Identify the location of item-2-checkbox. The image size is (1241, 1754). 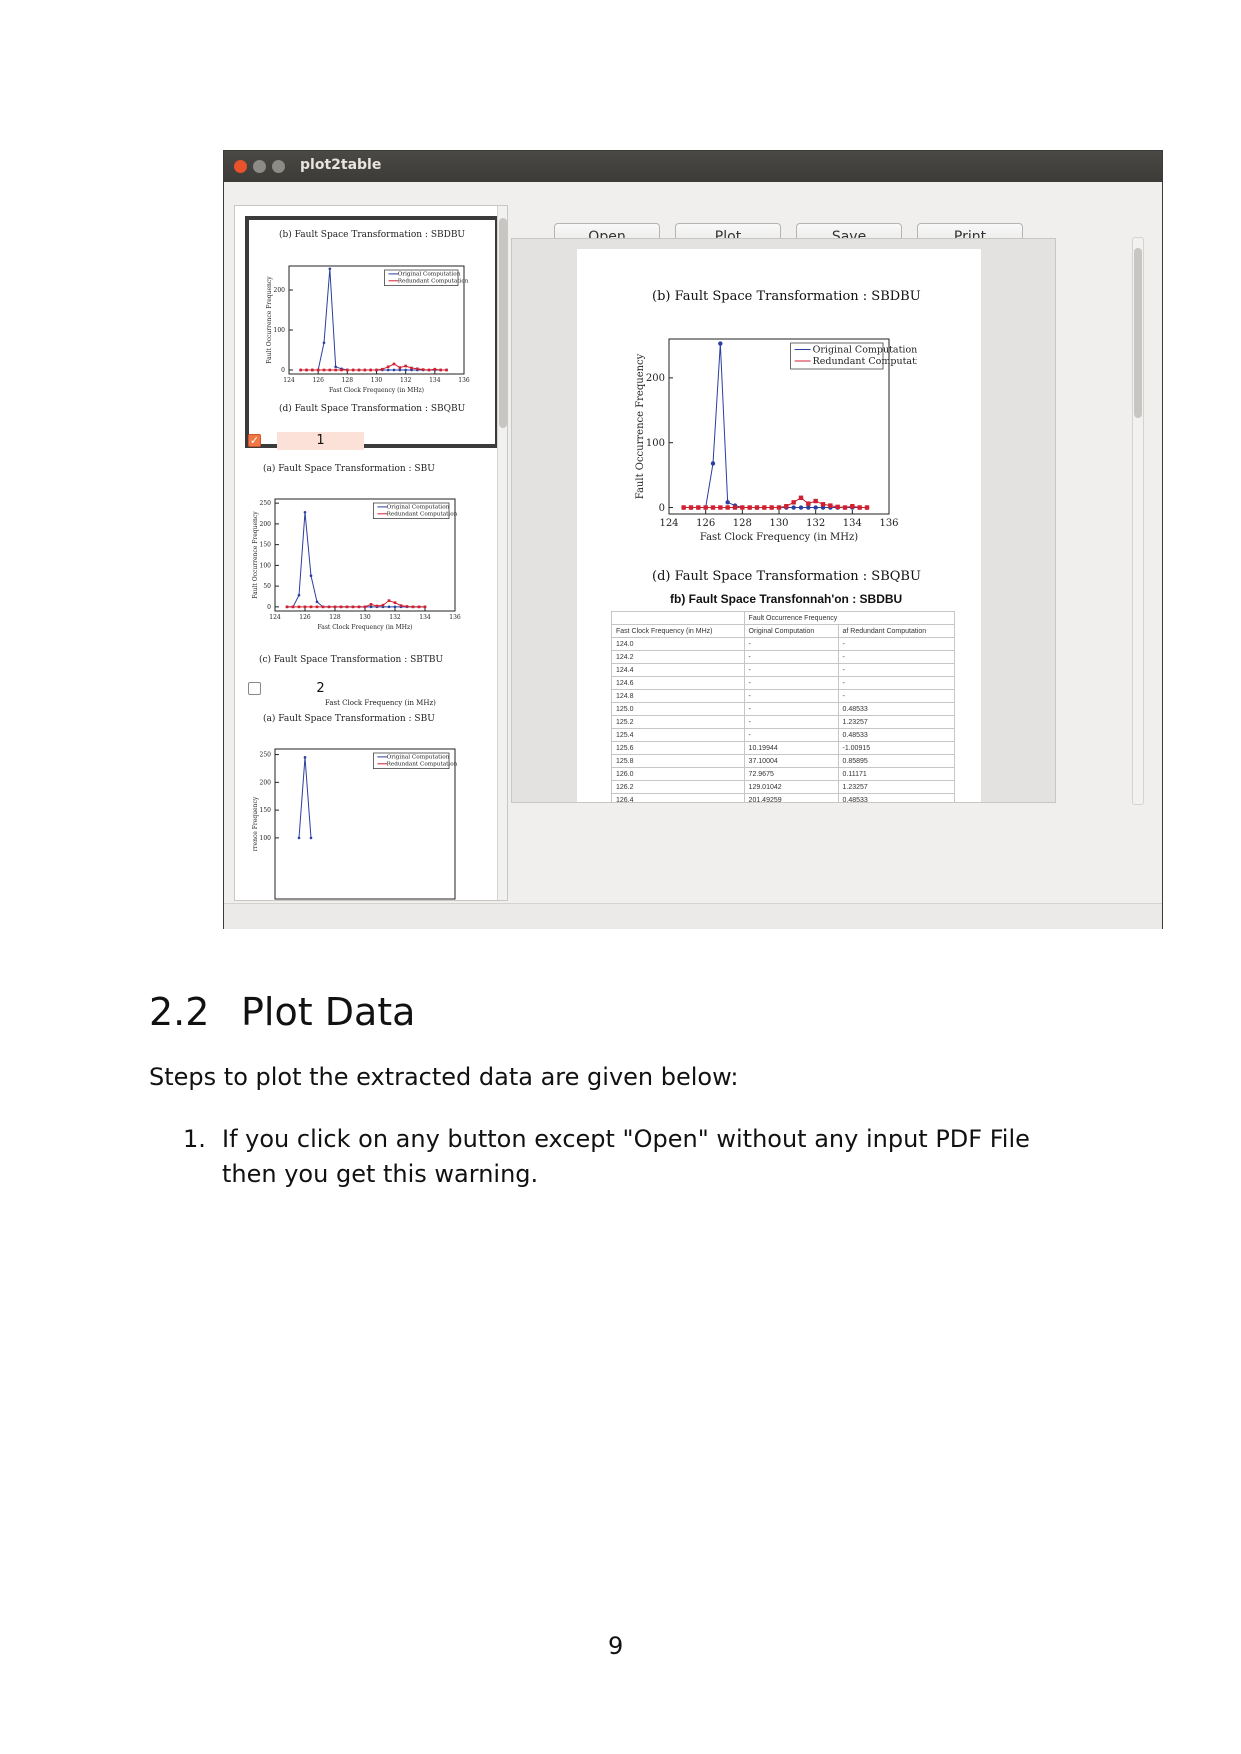
(254, 688).